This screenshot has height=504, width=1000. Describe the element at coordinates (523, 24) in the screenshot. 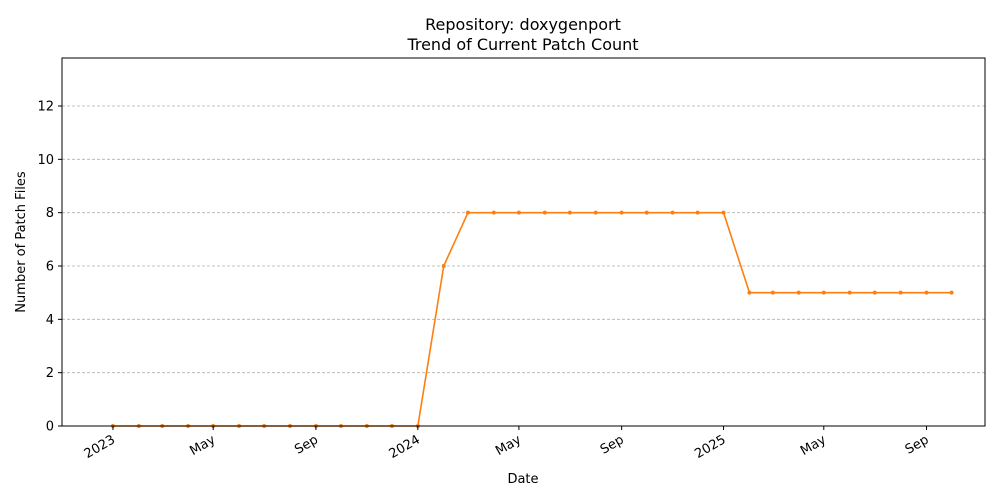

I see `chart-title-line1: Repository: doxygenport` at that location.